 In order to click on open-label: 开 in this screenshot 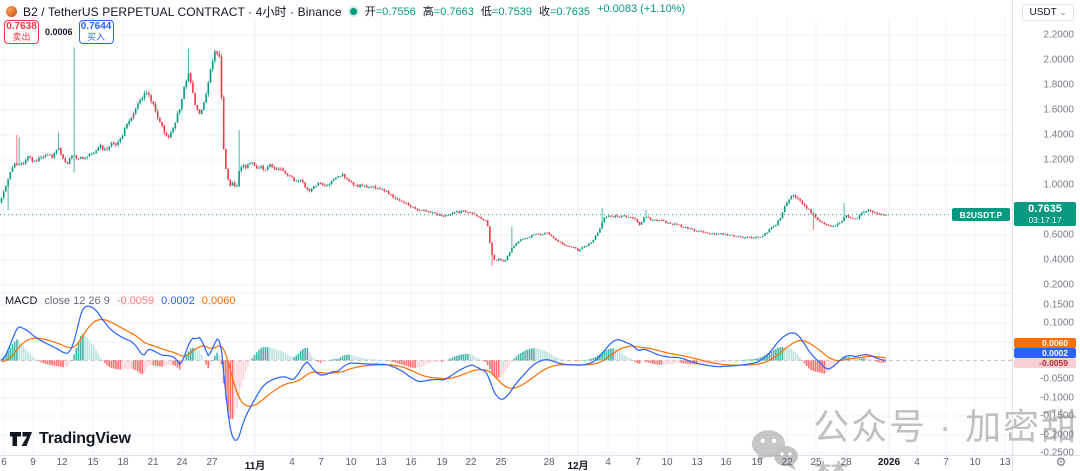, I will do `click(370, 12)`.